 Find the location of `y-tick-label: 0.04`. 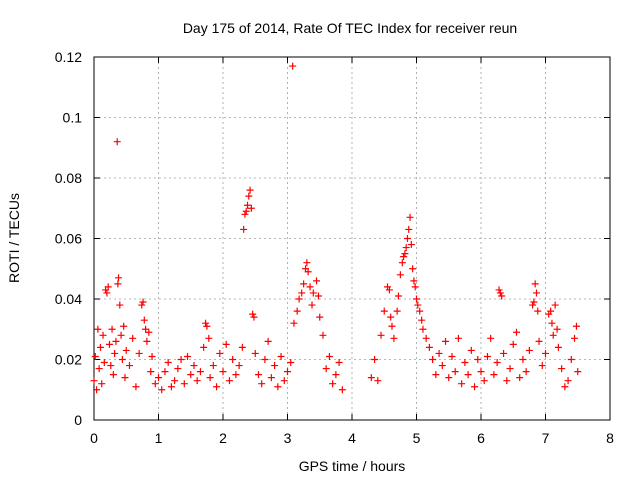

y-tick-label: 0.04 is located at coordinates (68, 299).